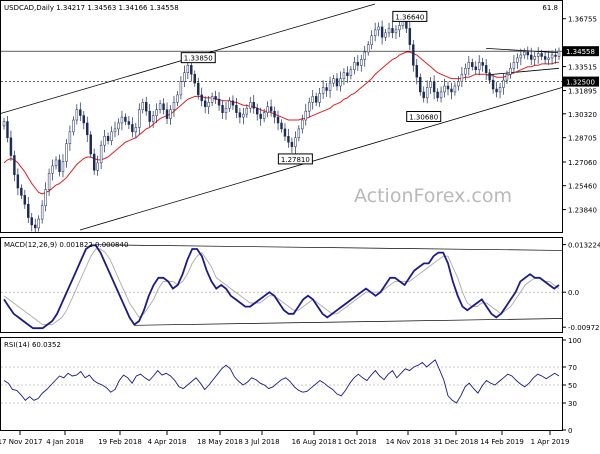  What do you see at coordinates (581, 51) in the screenshot?
I see `price-tag: 1.34558` at bounding box center [581, 51].